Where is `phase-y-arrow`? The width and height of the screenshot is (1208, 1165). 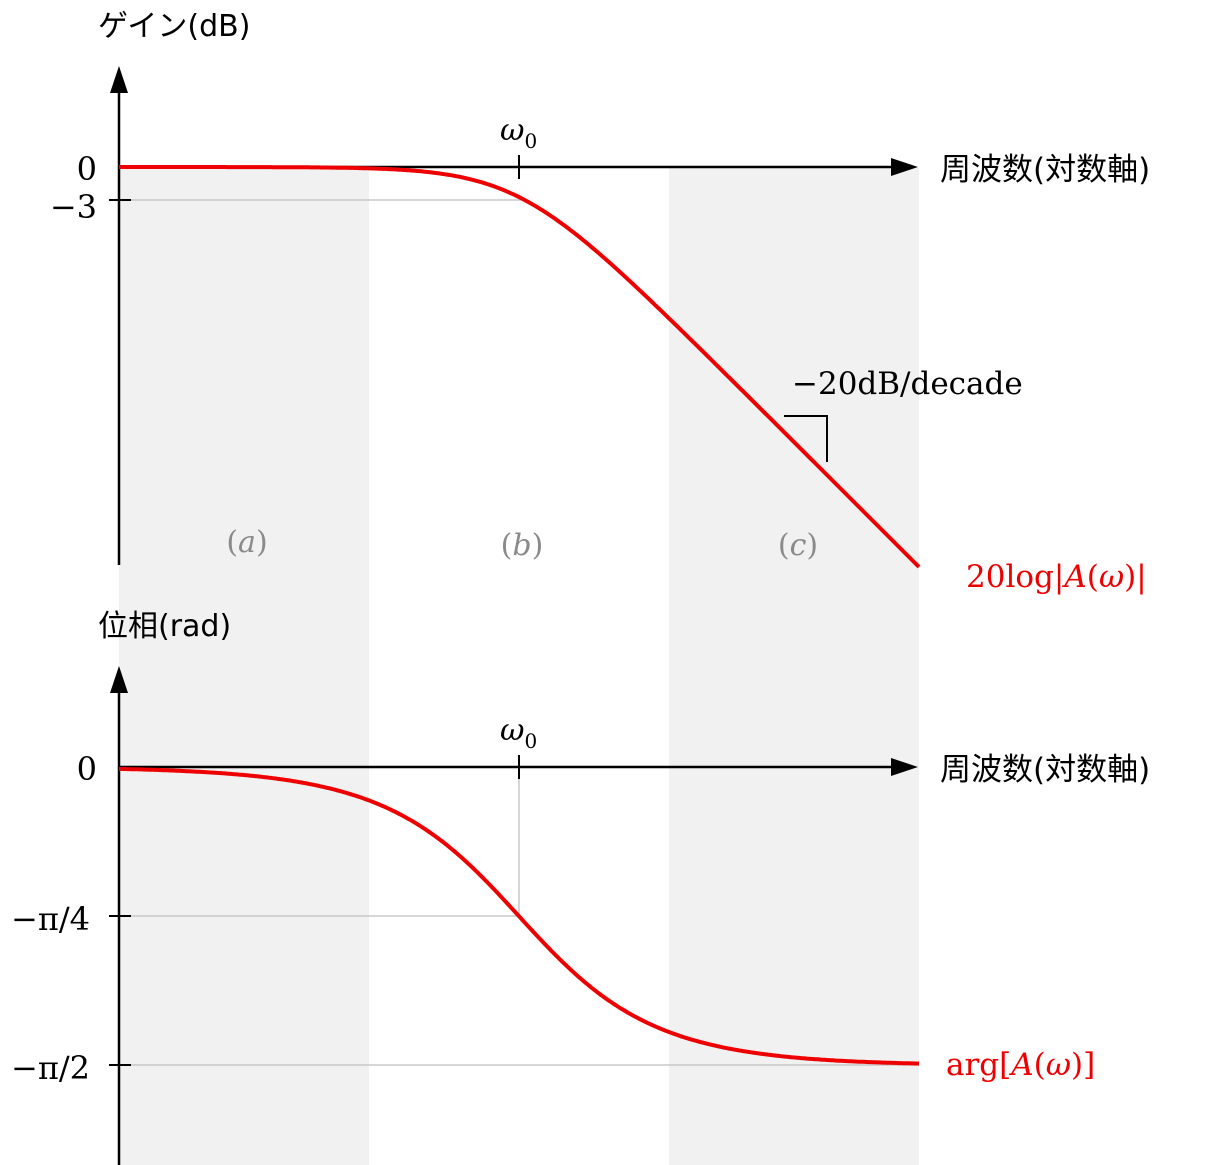 phase-y-arrow is located at coordinates (119, 679).